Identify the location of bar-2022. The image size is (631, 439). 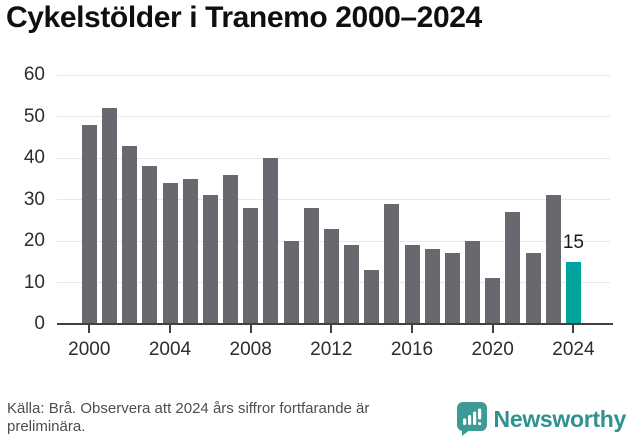
(533, 288).